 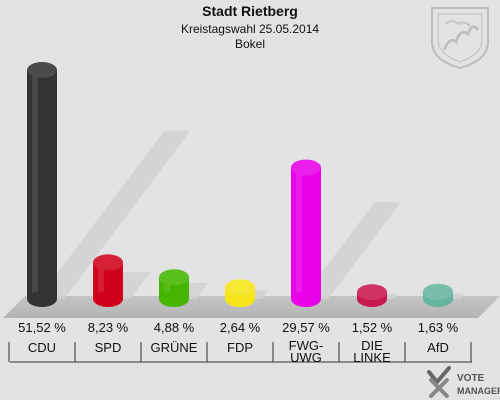 What do you see at coordinates (306, 357) in the screenshot?
I see `category-label-line: UWG` at bounding box center [306, 357].